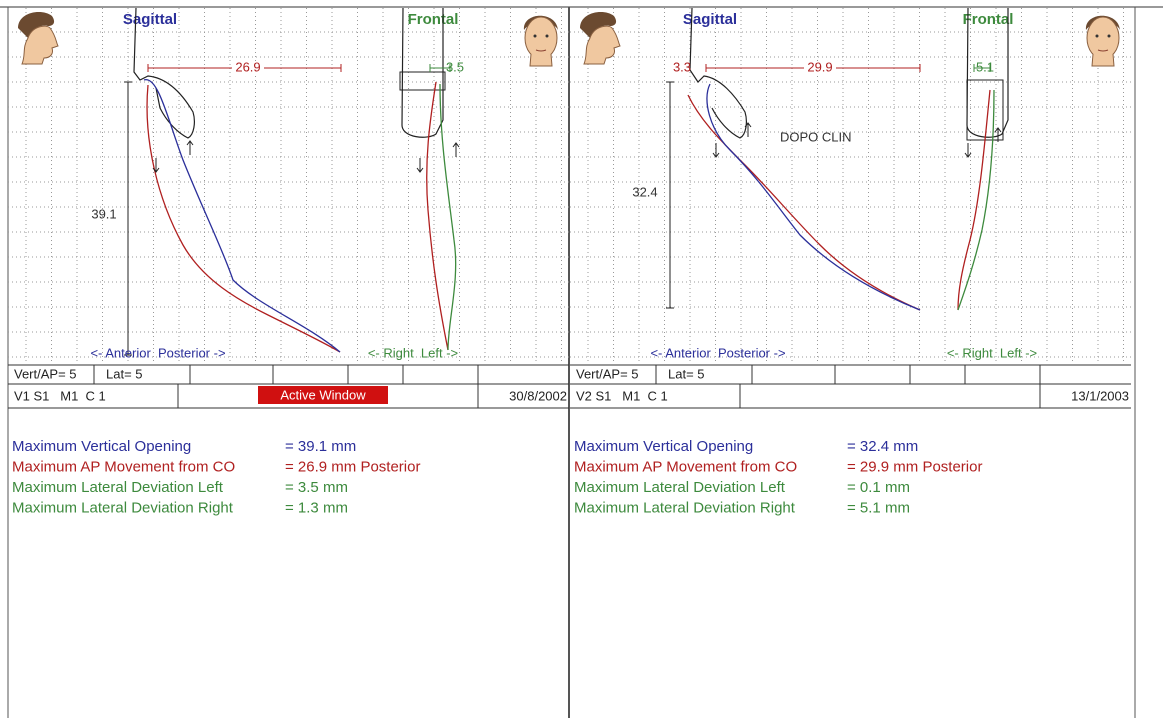 The width and height of the screenshot is (1163, 718). What do you see at coordinates (316, 507) in the screenshot?
I see `result-value: = 1.3 mm` at bounding box center [316, 507].